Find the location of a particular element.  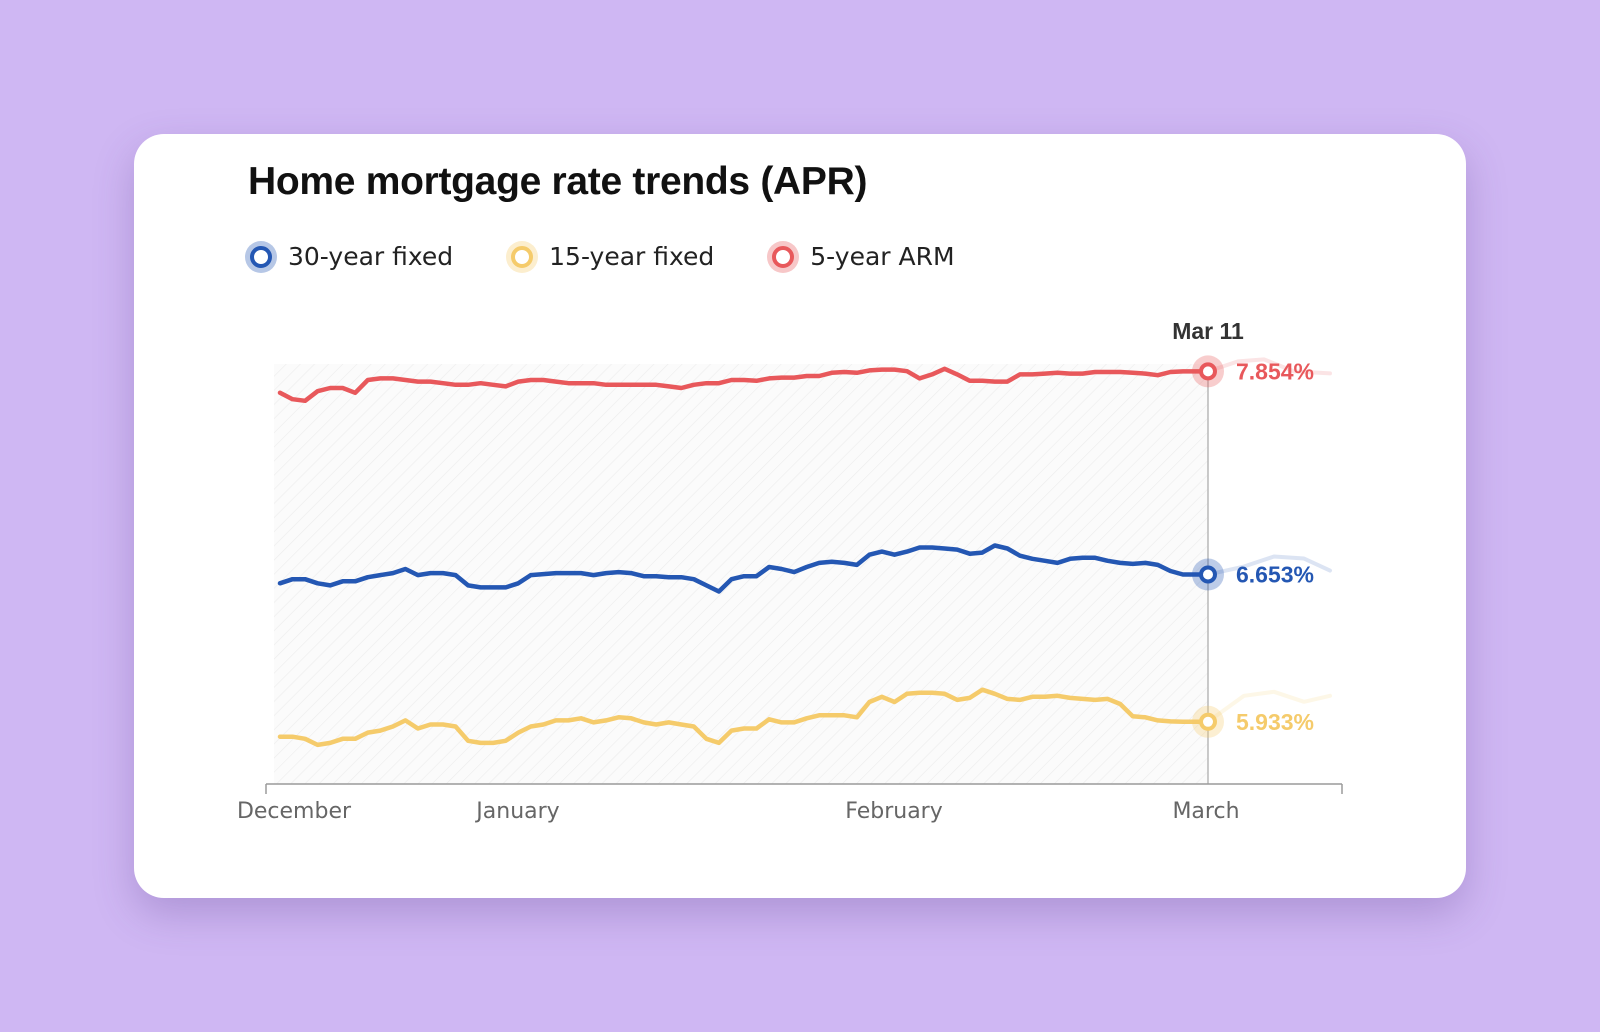

x-tick-label-march: March is located at coordinates (1205, 811).